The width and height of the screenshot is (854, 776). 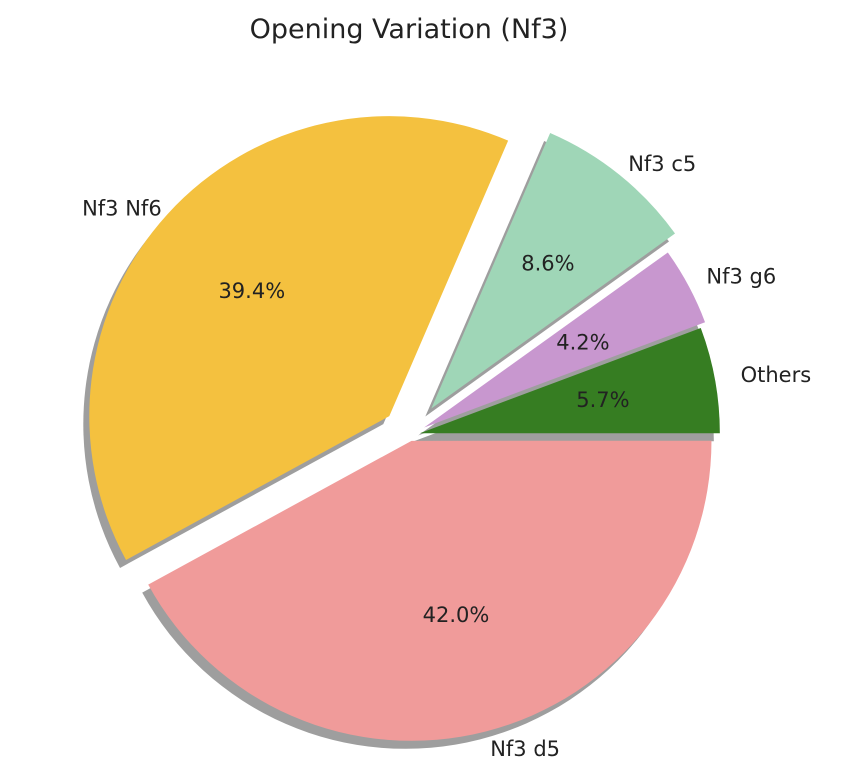 I want to click on slice-nf3-g6, so click(x=565, y=340).